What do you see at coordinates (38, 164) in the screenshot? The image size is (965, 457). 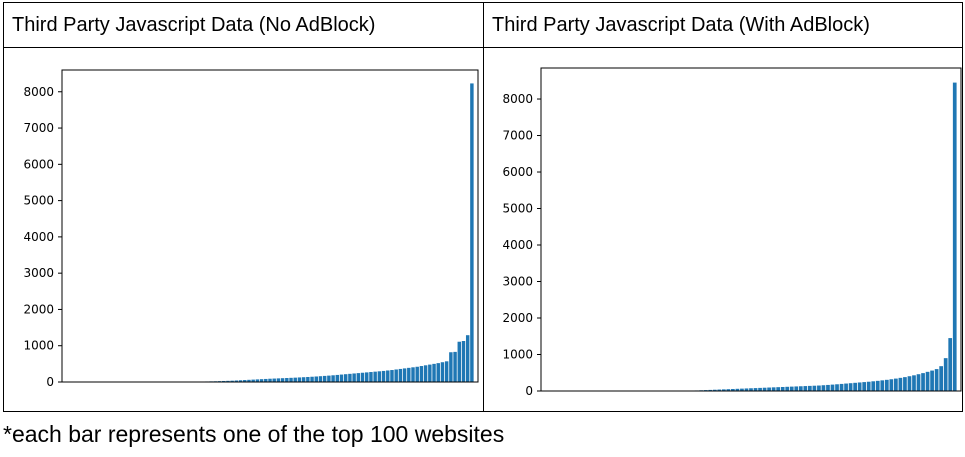 I see `y-tick-label: 6000` at bounding box center [38, 164].